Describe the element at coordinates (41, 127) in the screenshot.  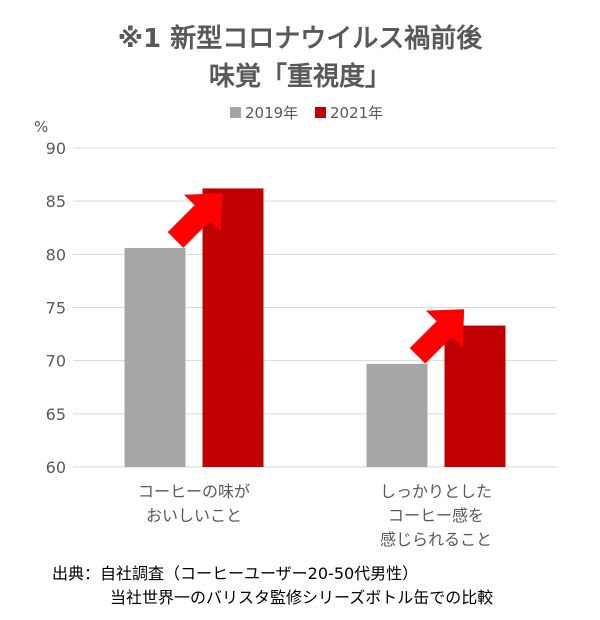
I see `y-axis-label: %` at that location.